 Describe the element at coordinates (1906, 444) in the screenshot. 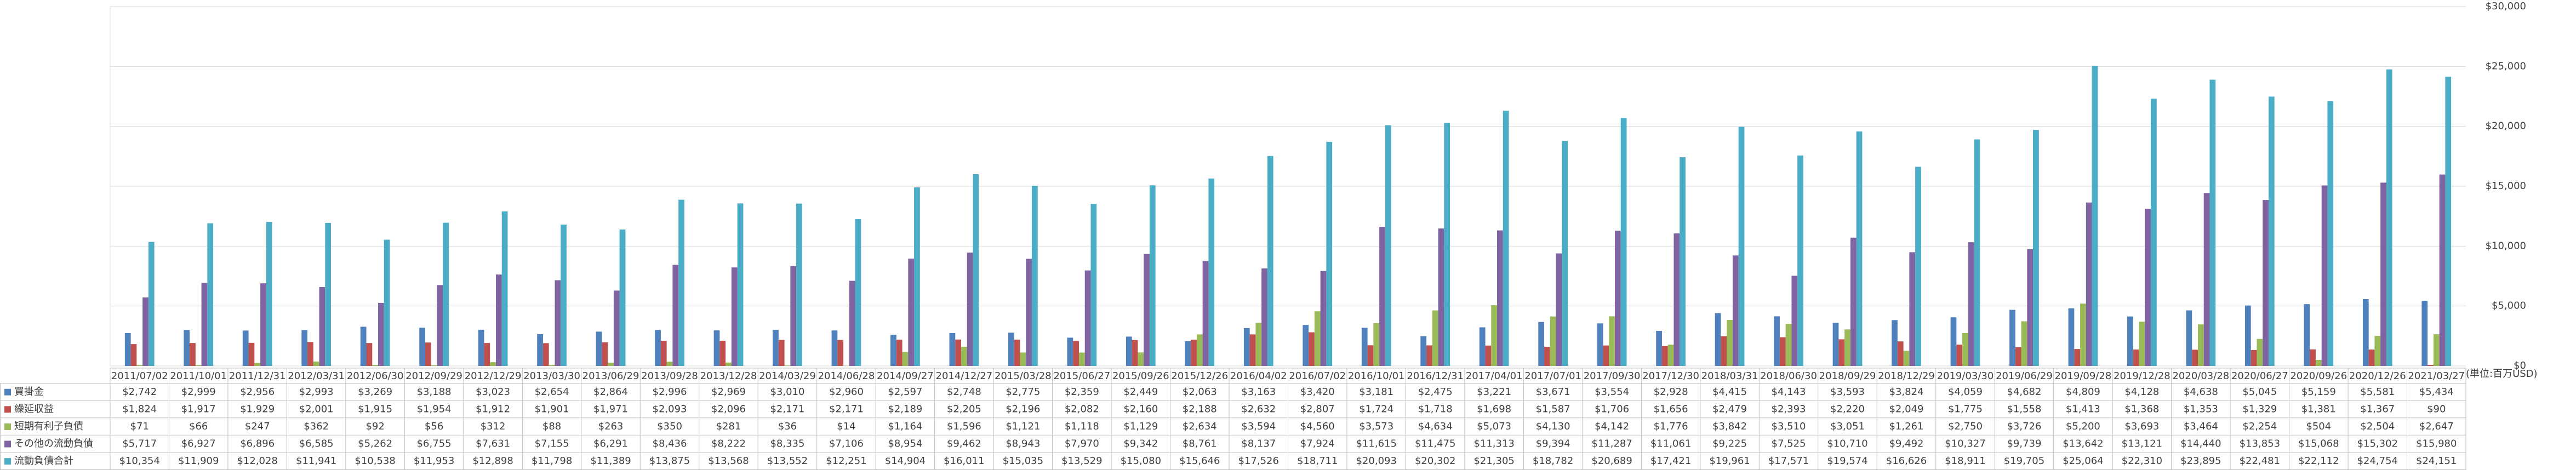

I see `table-value: $9,492` at that location.